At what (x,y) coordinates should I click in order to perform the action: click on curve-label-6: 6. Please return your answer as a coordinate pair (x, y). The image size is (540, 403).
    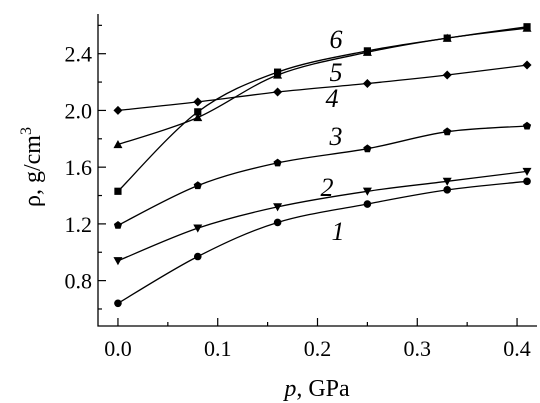
    Looking at the image, I should click on (336, 39).